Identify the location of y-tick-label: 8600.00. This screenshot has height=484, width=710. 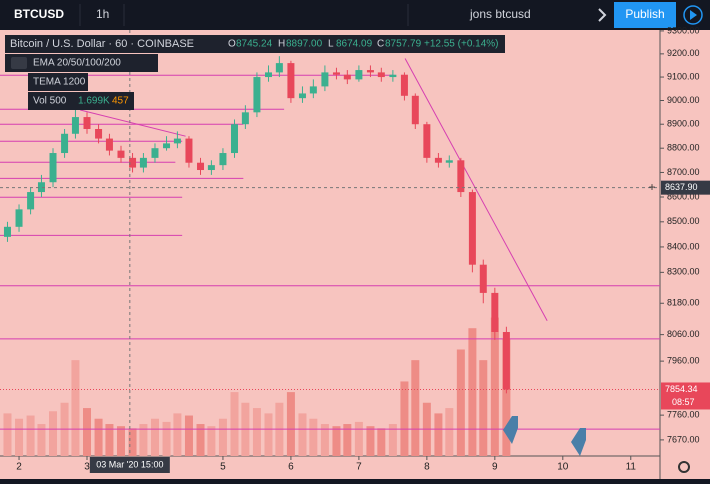
(683, 196).